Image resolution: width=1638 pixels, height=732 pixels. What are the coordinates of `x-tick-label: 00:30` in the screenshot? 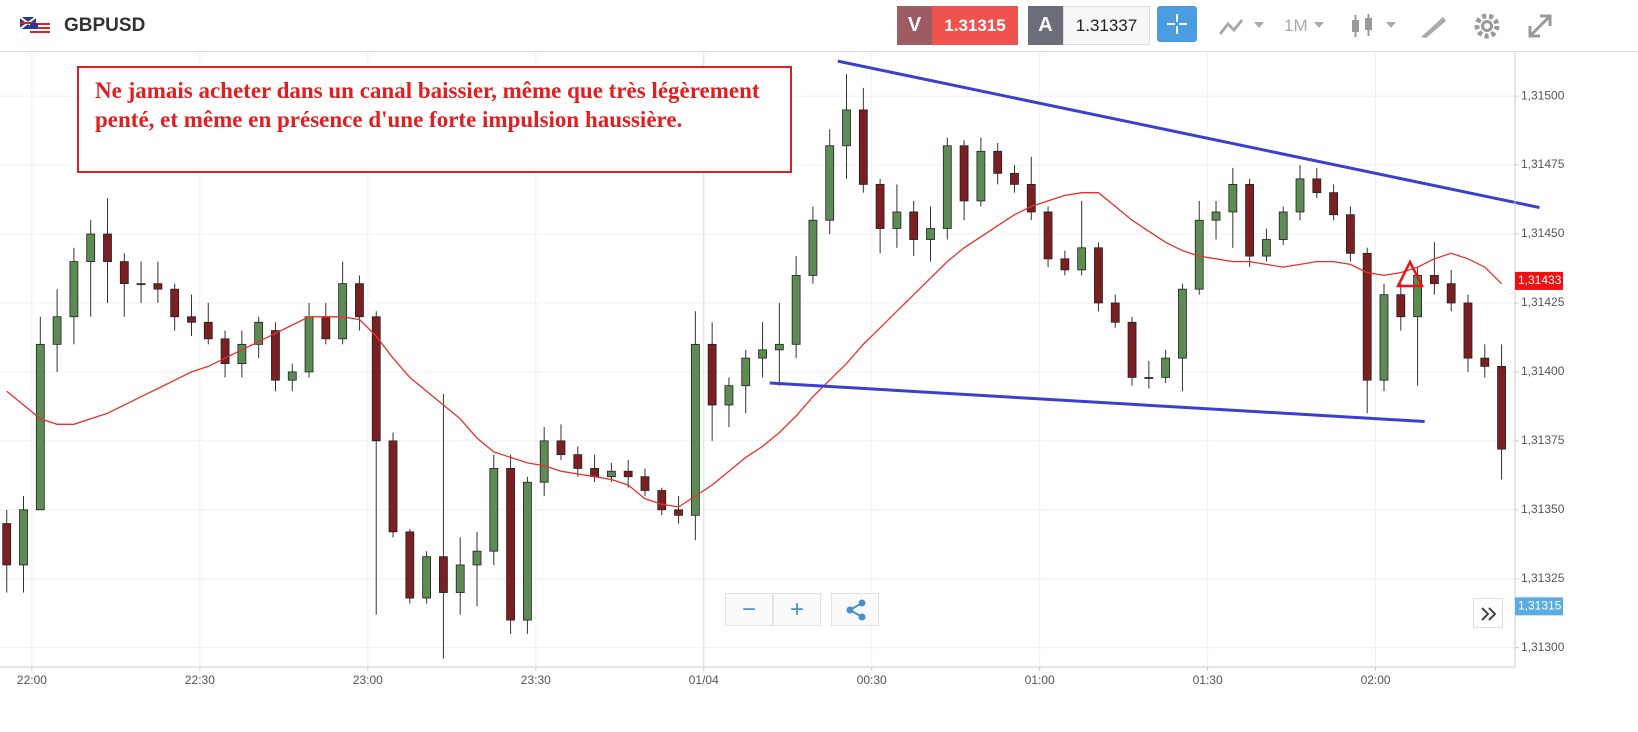 It's located at (872, 680).